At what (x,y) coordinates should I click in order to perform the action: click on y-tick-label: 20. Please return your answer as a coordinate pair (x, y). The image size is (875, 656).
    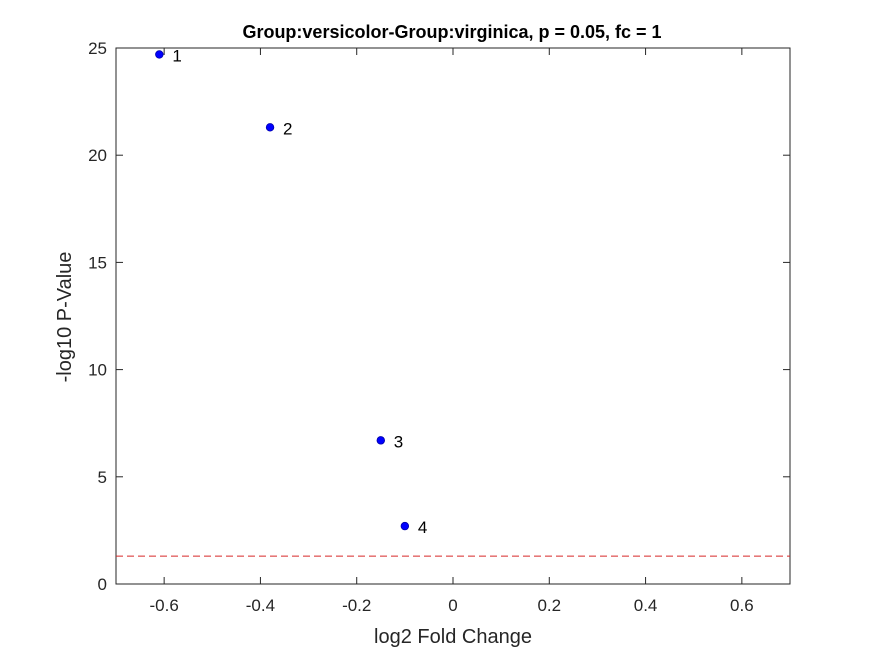
    Looking at the image, I should click on (97, 155).